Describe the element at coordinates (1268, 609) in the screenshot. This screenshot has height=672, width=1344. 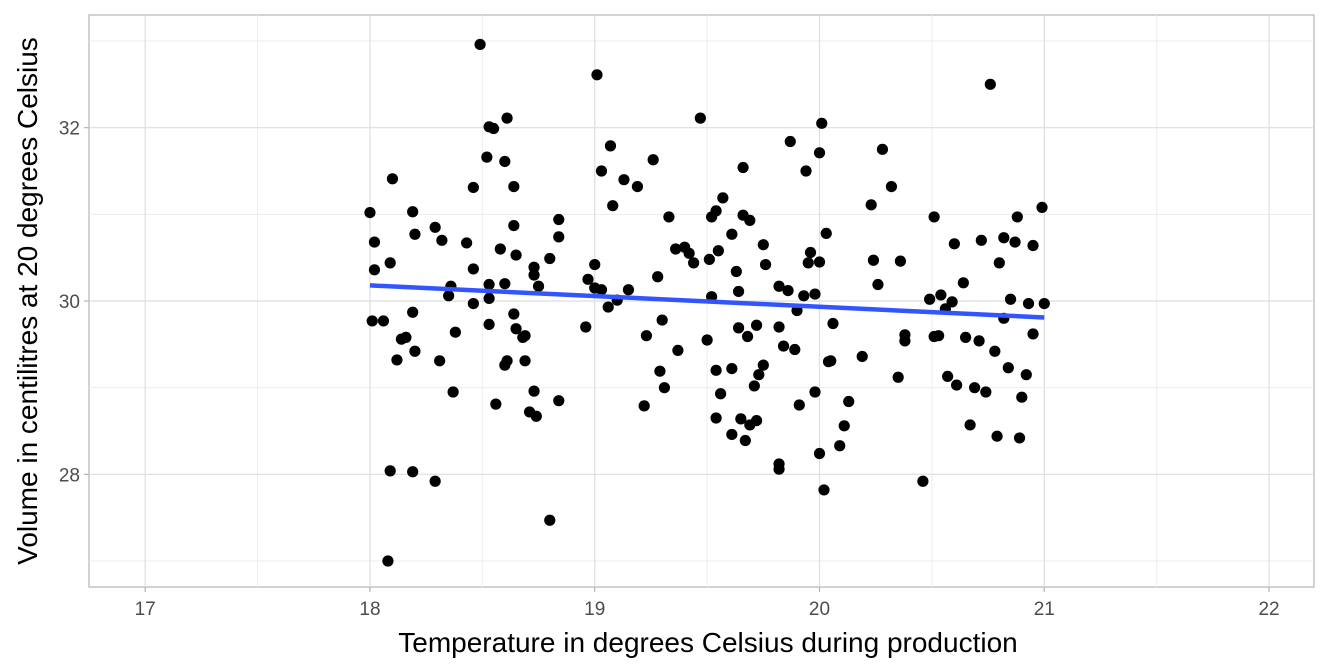
I see `x-tick-label: 22` at that location.